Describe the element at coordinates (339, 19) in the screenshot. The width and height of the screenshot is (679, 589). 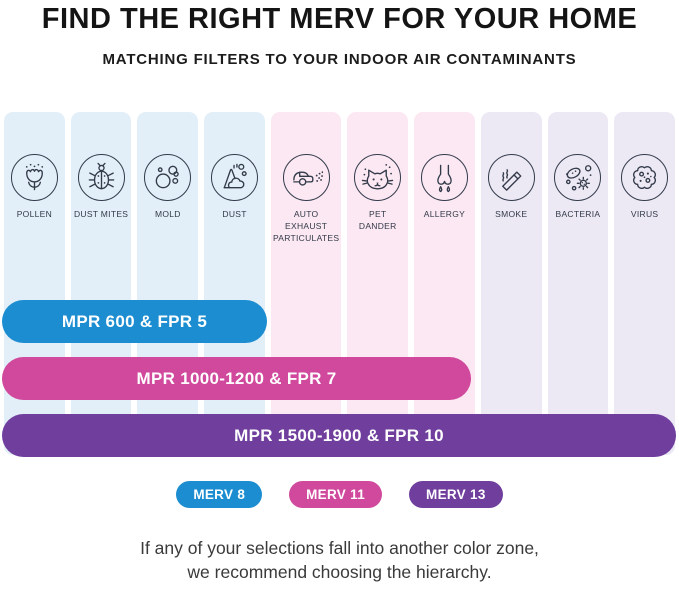
I see `page-title: FIND THE RIGHT MERV FOR YOUR HOME` at that location.